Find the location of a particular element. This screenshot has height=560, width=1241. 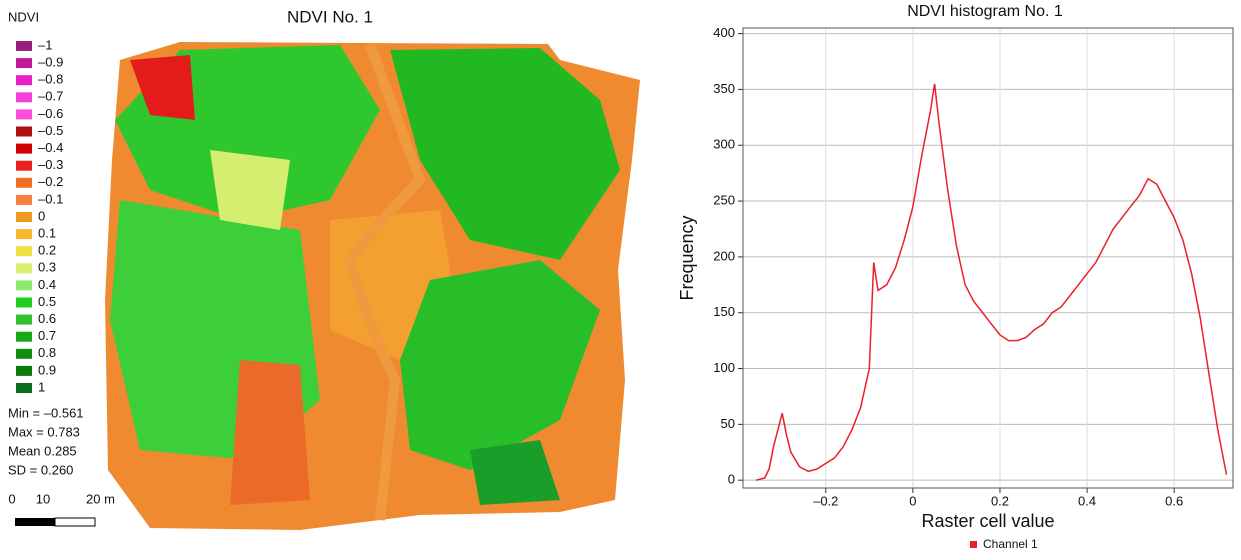

legend-label: –0.5 is located at coordinates (50, 130).